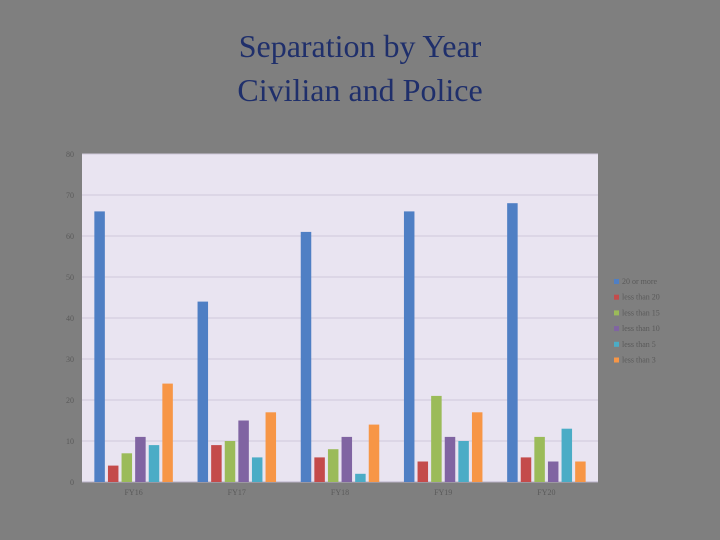 This screenshot has width=720, height=540. What do you see at coordinates (639, 360) in the screenshot?
I see `legend-label: less than 3` at bounding box center [639, 360].